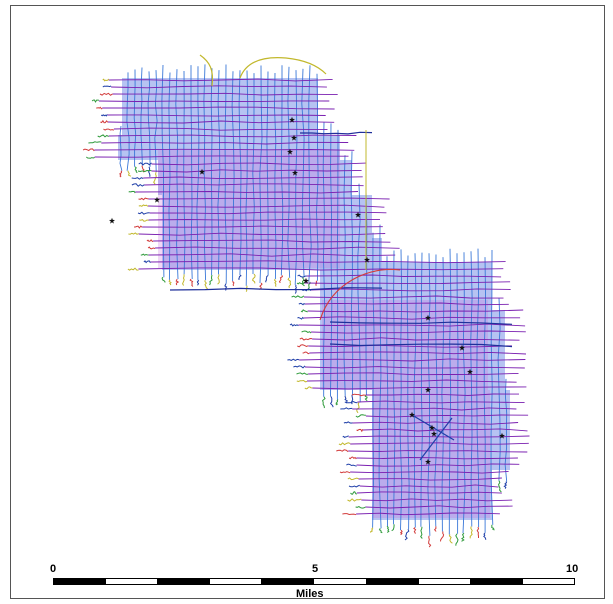  Describe the element at coordinates (249, 209) in the screenshot. I see `survey-area-overlay` at that location.